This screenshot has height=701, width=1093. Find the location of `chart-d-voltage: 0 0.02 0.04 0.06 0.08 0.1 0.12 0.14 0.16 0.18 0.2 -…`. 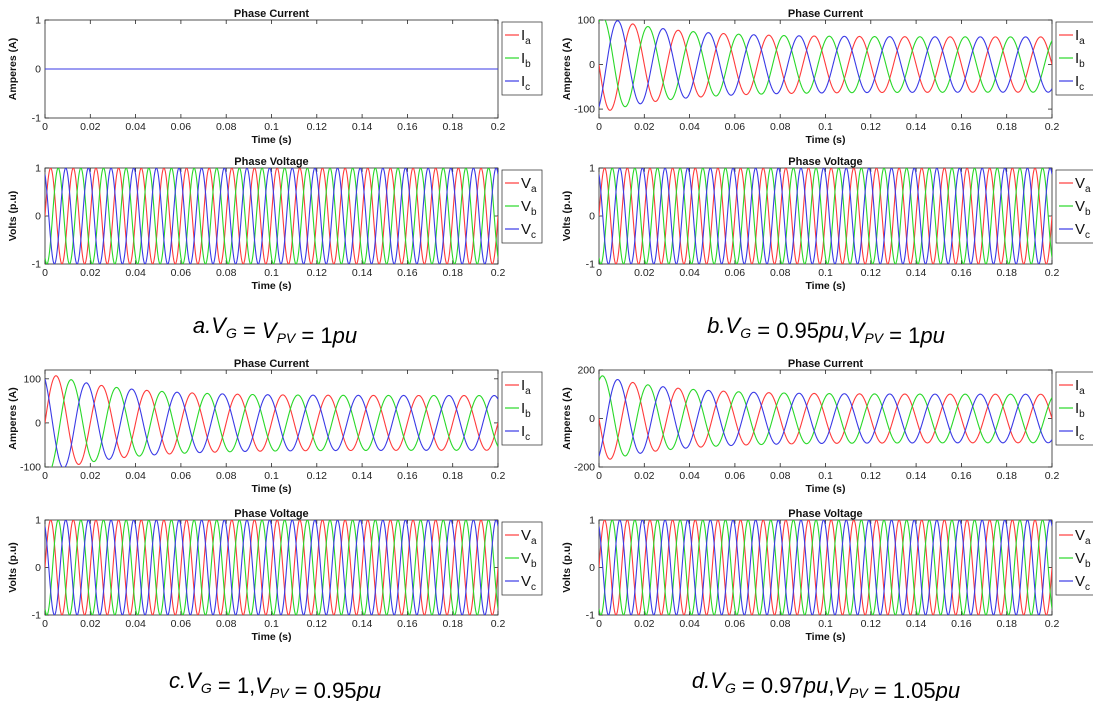

chart-d-voltage: 0 0.02 0.04 0.06 0.08 0.1 0.12 0.14 0.16 0.18 0.2 -… is located at coordinates (827, 575).